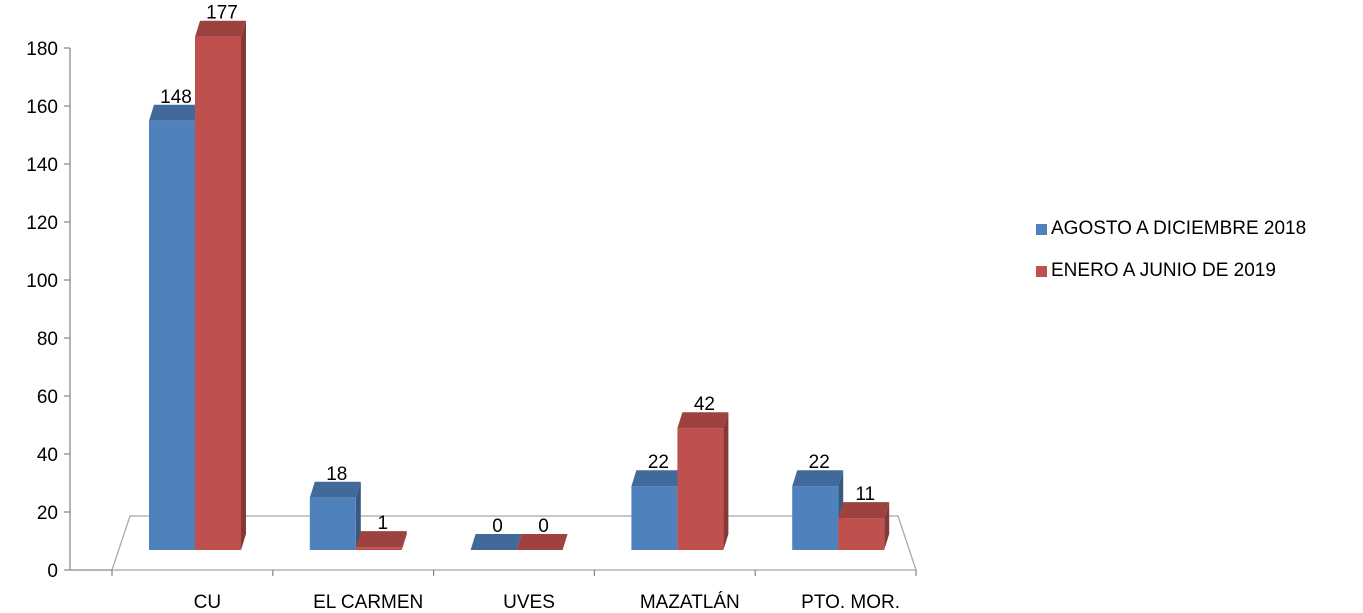  I want to click on data-label: 18, so click(336, 474).